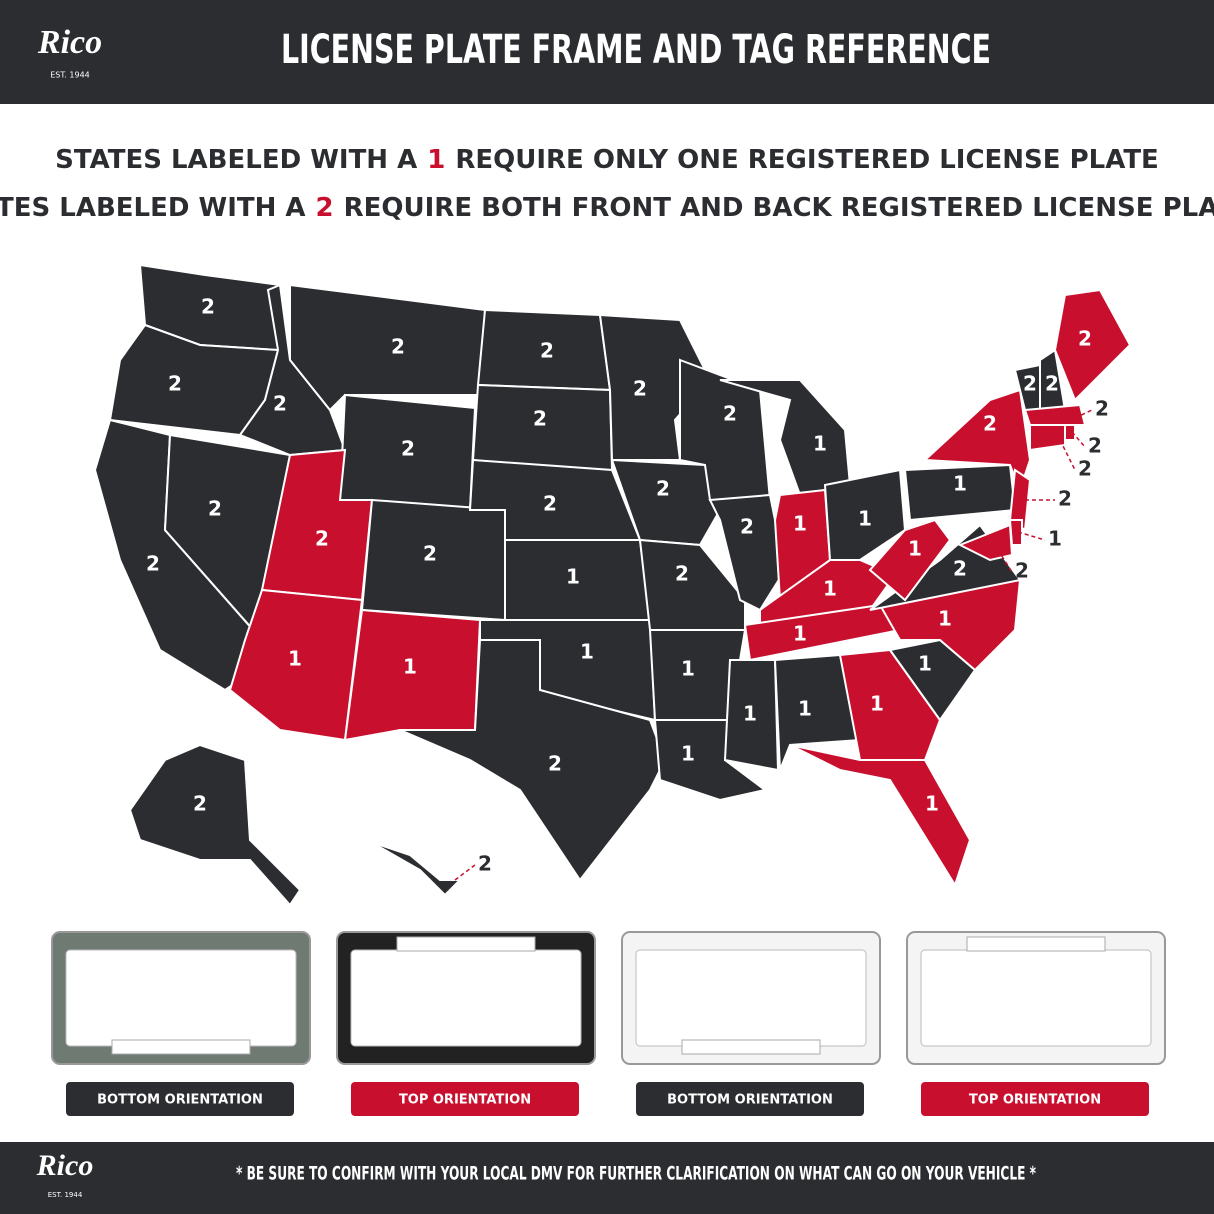 This screenshot has width=1214, height=1214. I want to click on footer-logo: Rico, so click(65, 1165).